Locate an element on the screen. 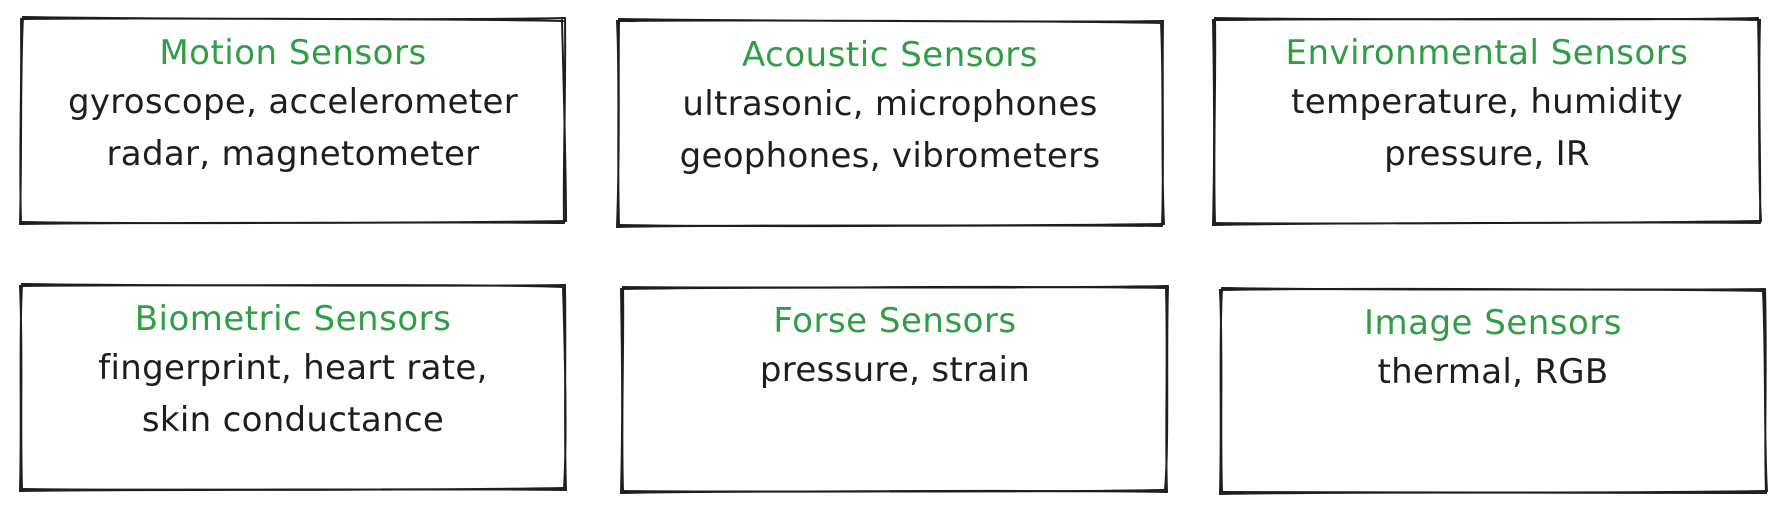  sensor-box-image: Image Sensors thermal, RGB is located at coordinates (1493, 391).